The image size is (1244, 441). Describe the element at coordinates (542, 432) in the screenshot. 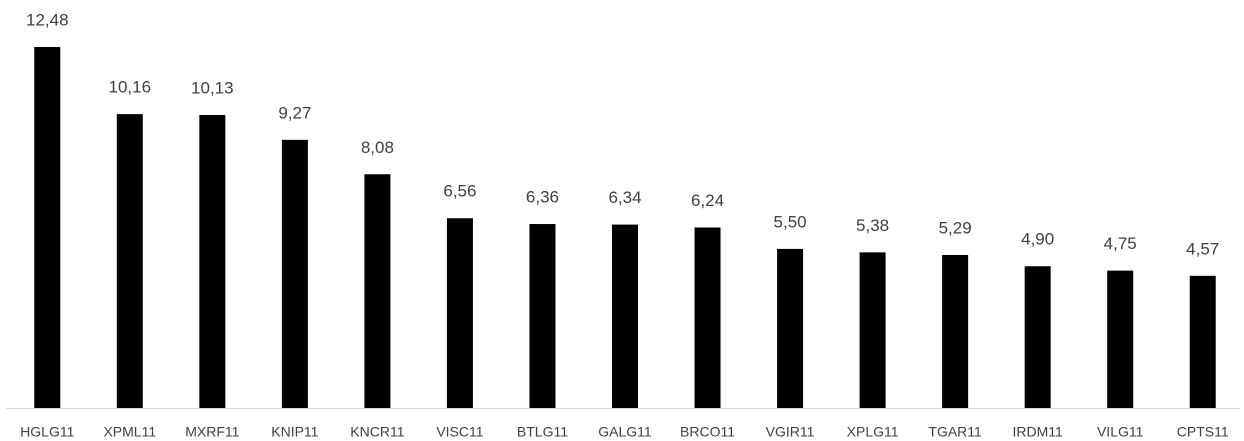

I see `x-tick-label: BTLG11` at that location.